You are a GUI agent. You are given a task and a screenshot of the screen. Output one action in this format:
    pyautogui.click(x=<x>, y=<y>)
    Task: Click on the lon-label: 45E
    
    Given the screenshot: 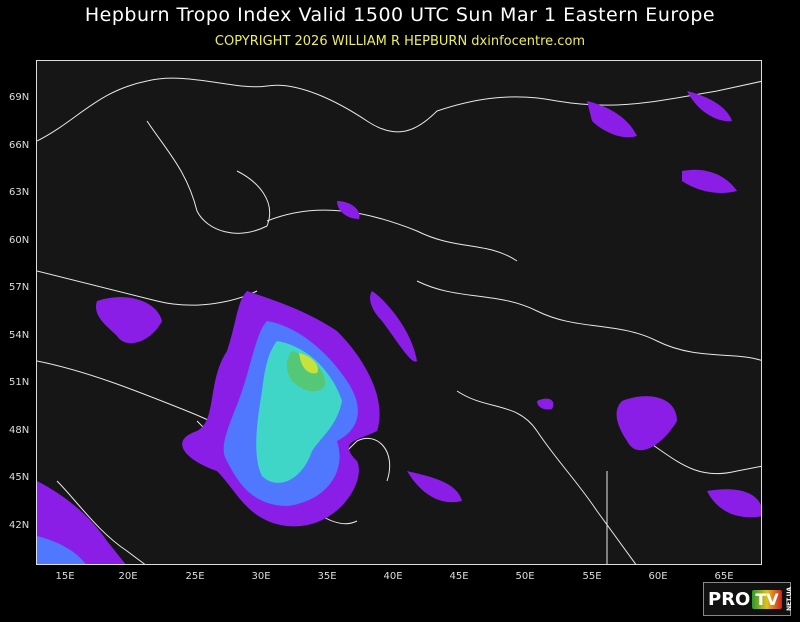 What is the action you would take?
    pyautogui.click(x=459, y=576)
    